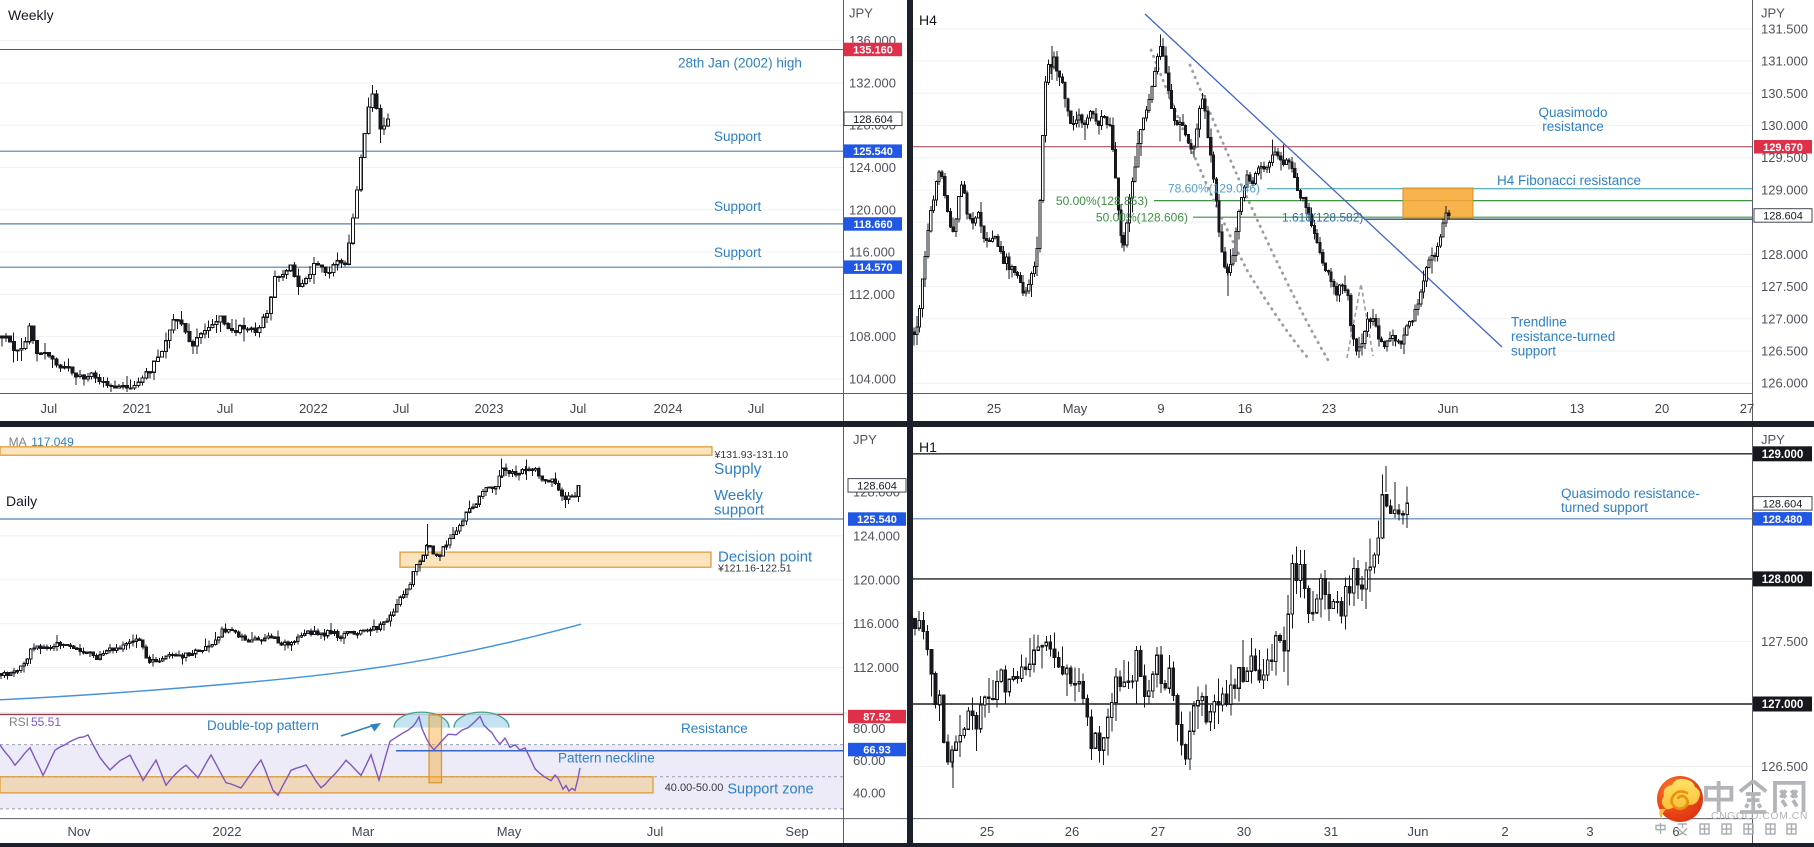 The width and height of the screenshot is (1814, 847). Describe the element at coordinates (606, 758) in the screenshot. I see `svg-text: Pattern neckline` at that location.